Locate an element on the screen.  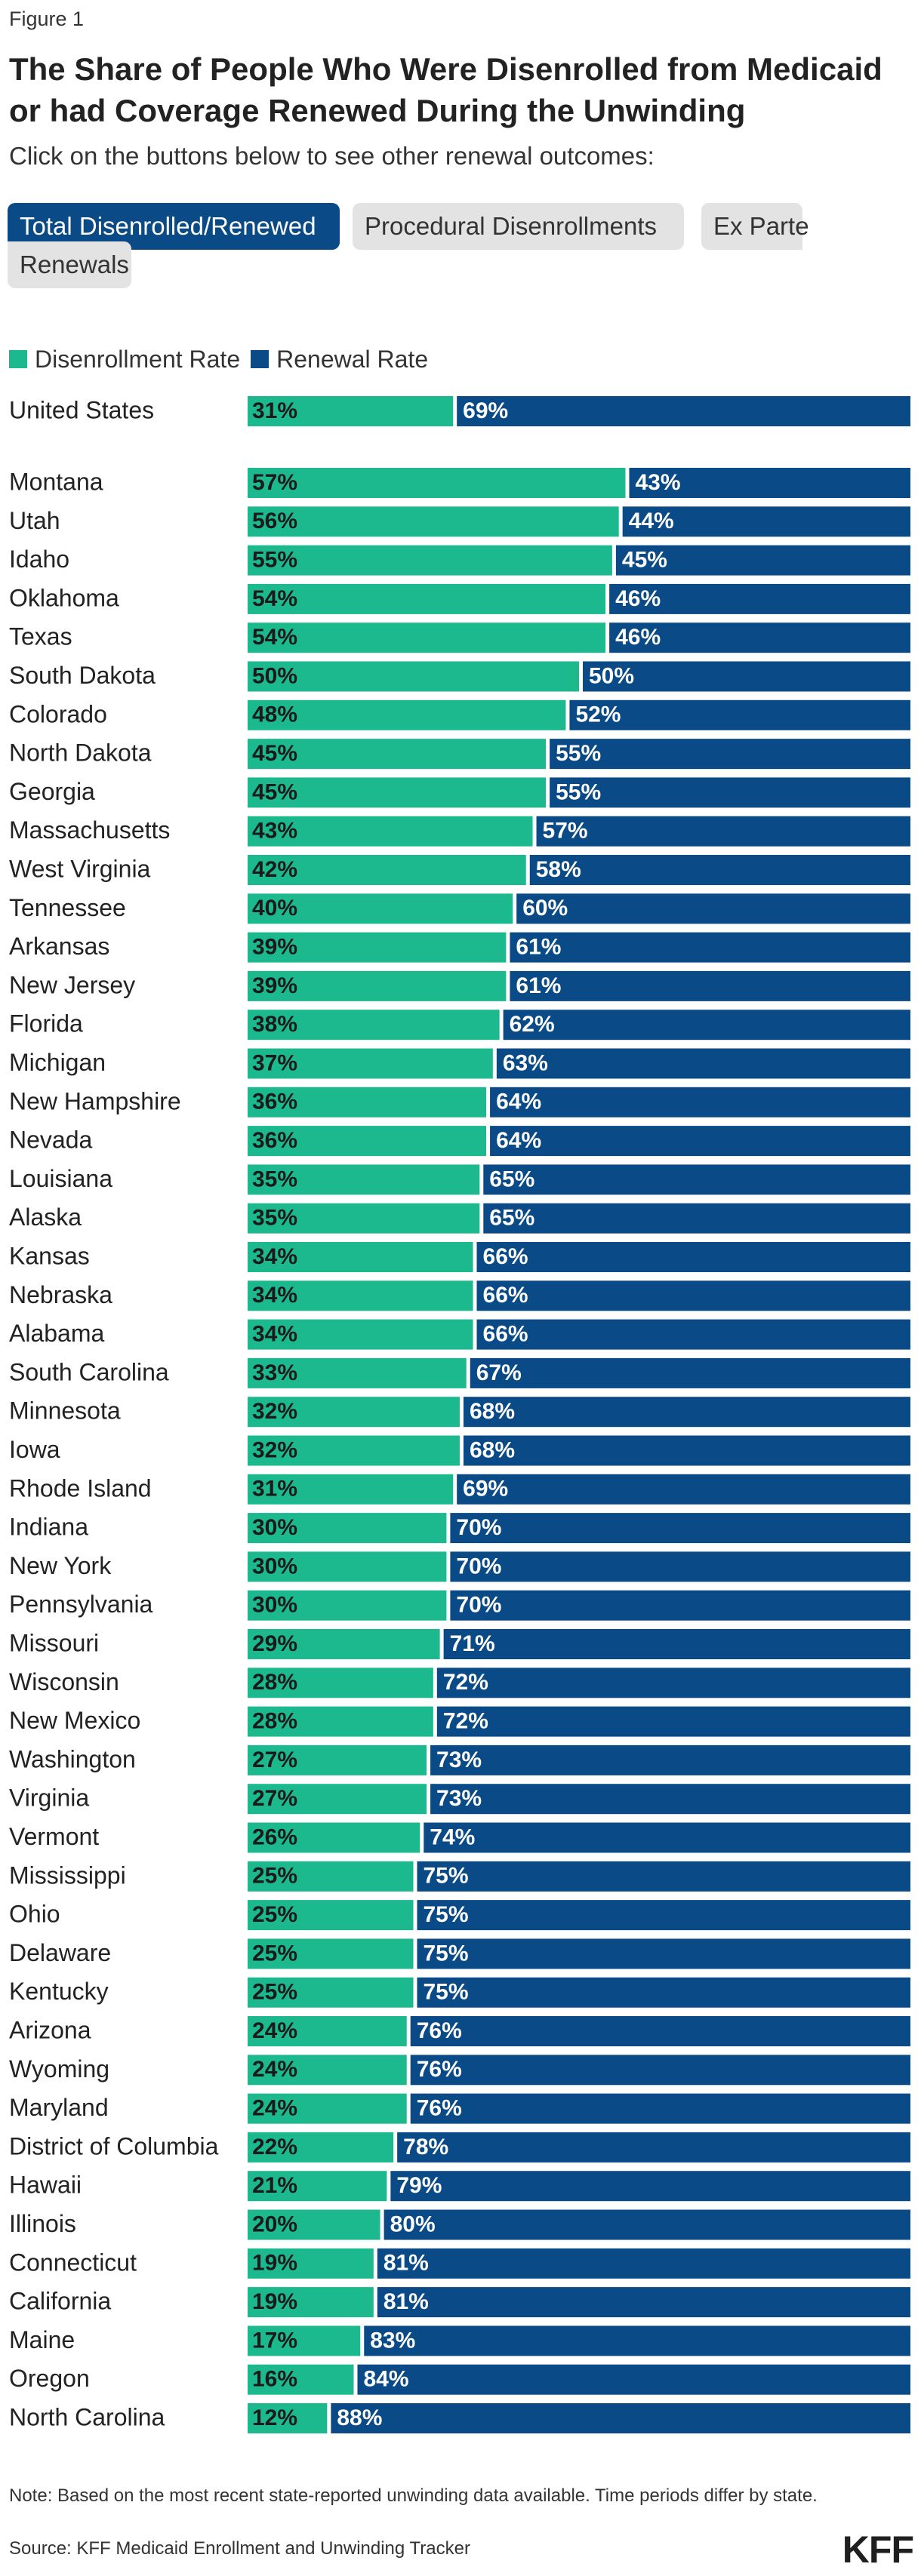
row-label-delaware: Delaware is located at coordinates (60, 1952).